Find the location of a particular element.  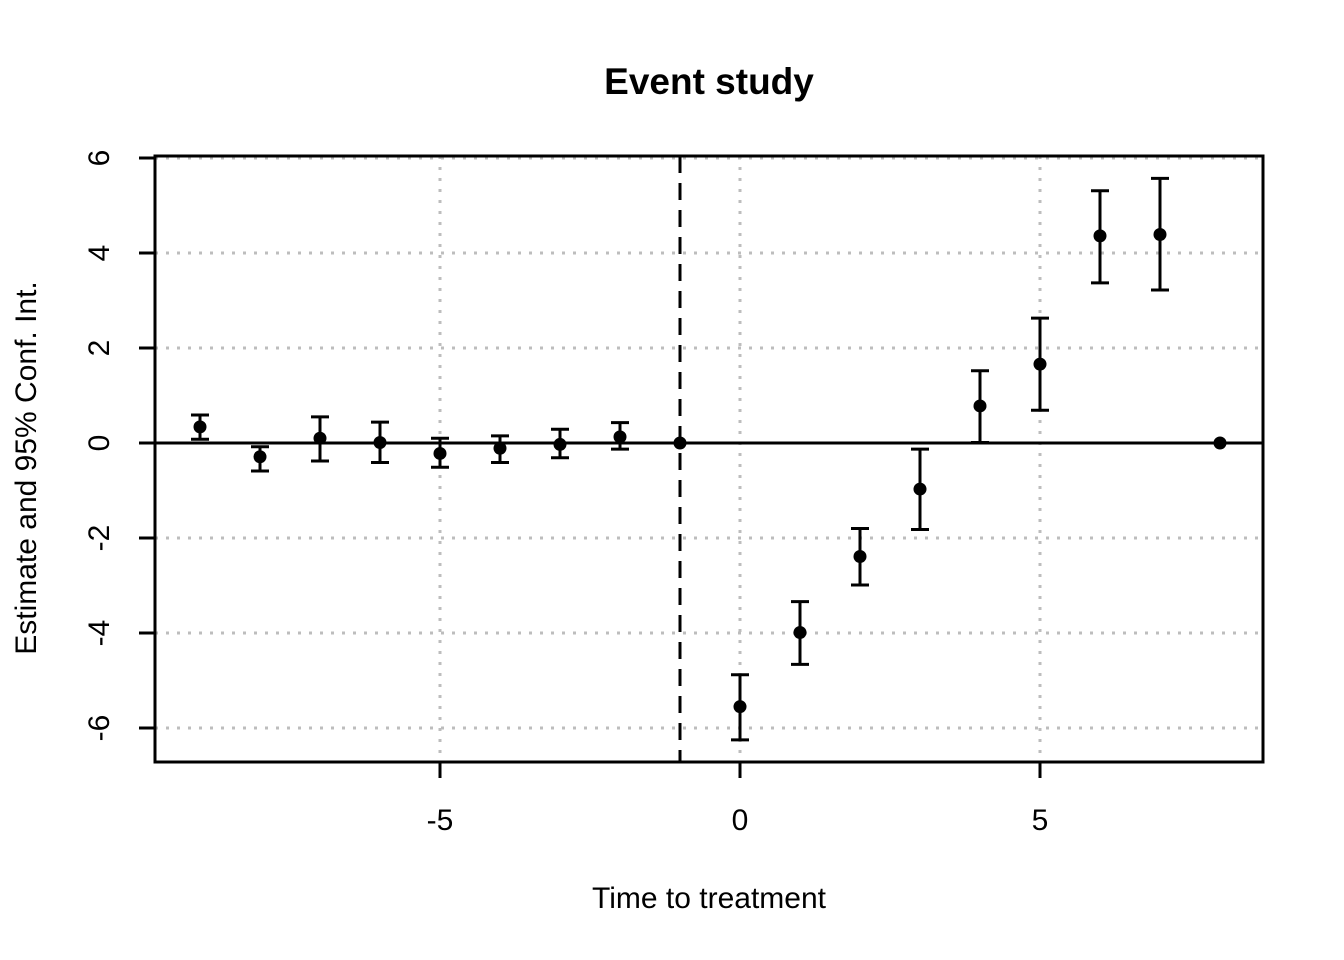

x-tick-label: -5 is located at coordinates (440, 820).